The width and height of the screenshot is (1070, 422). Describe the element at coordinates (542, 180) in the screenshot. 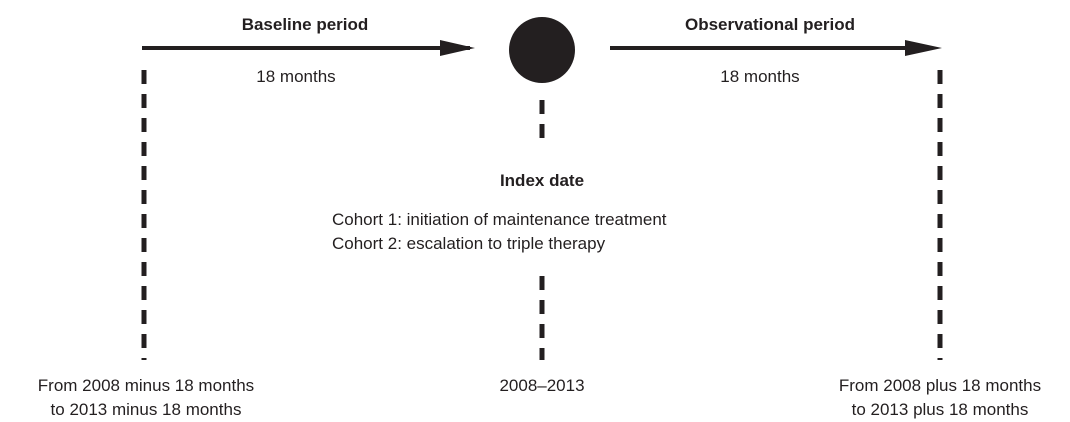

I see `title: Index date` at that location.